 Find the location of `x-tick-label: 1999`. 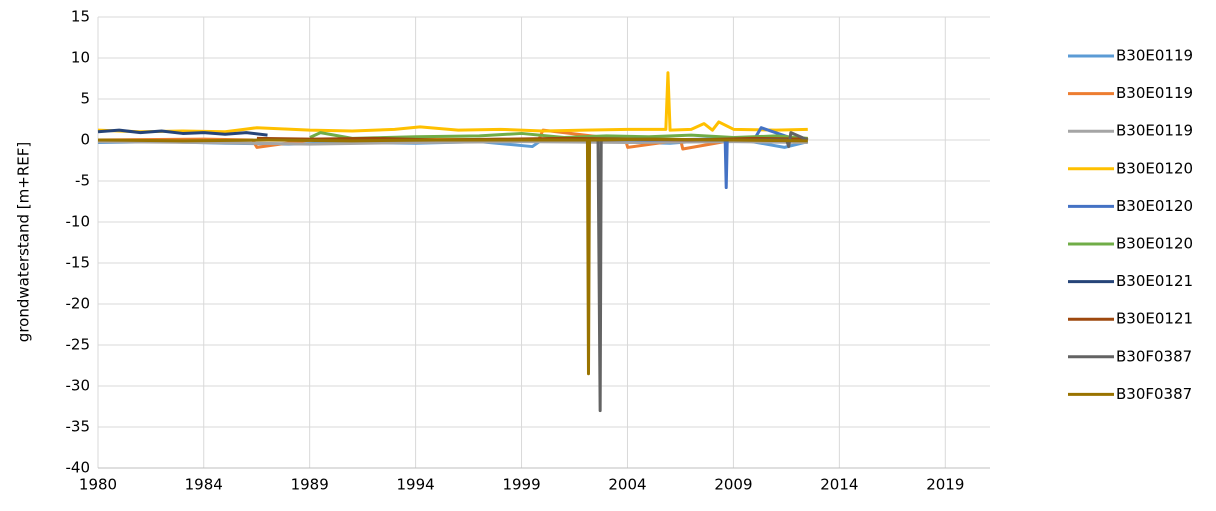

x-tick-label: 1999 is located at coordinates (521, 485).